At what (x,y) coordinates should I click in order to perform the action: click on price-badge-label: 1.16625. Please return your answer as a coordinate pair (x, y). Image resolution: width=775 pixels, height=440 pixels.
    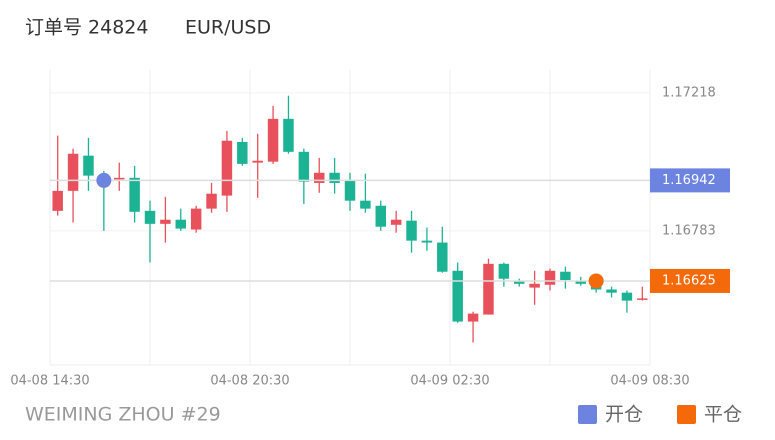
    Looking at the image, I should click on (689, 280).